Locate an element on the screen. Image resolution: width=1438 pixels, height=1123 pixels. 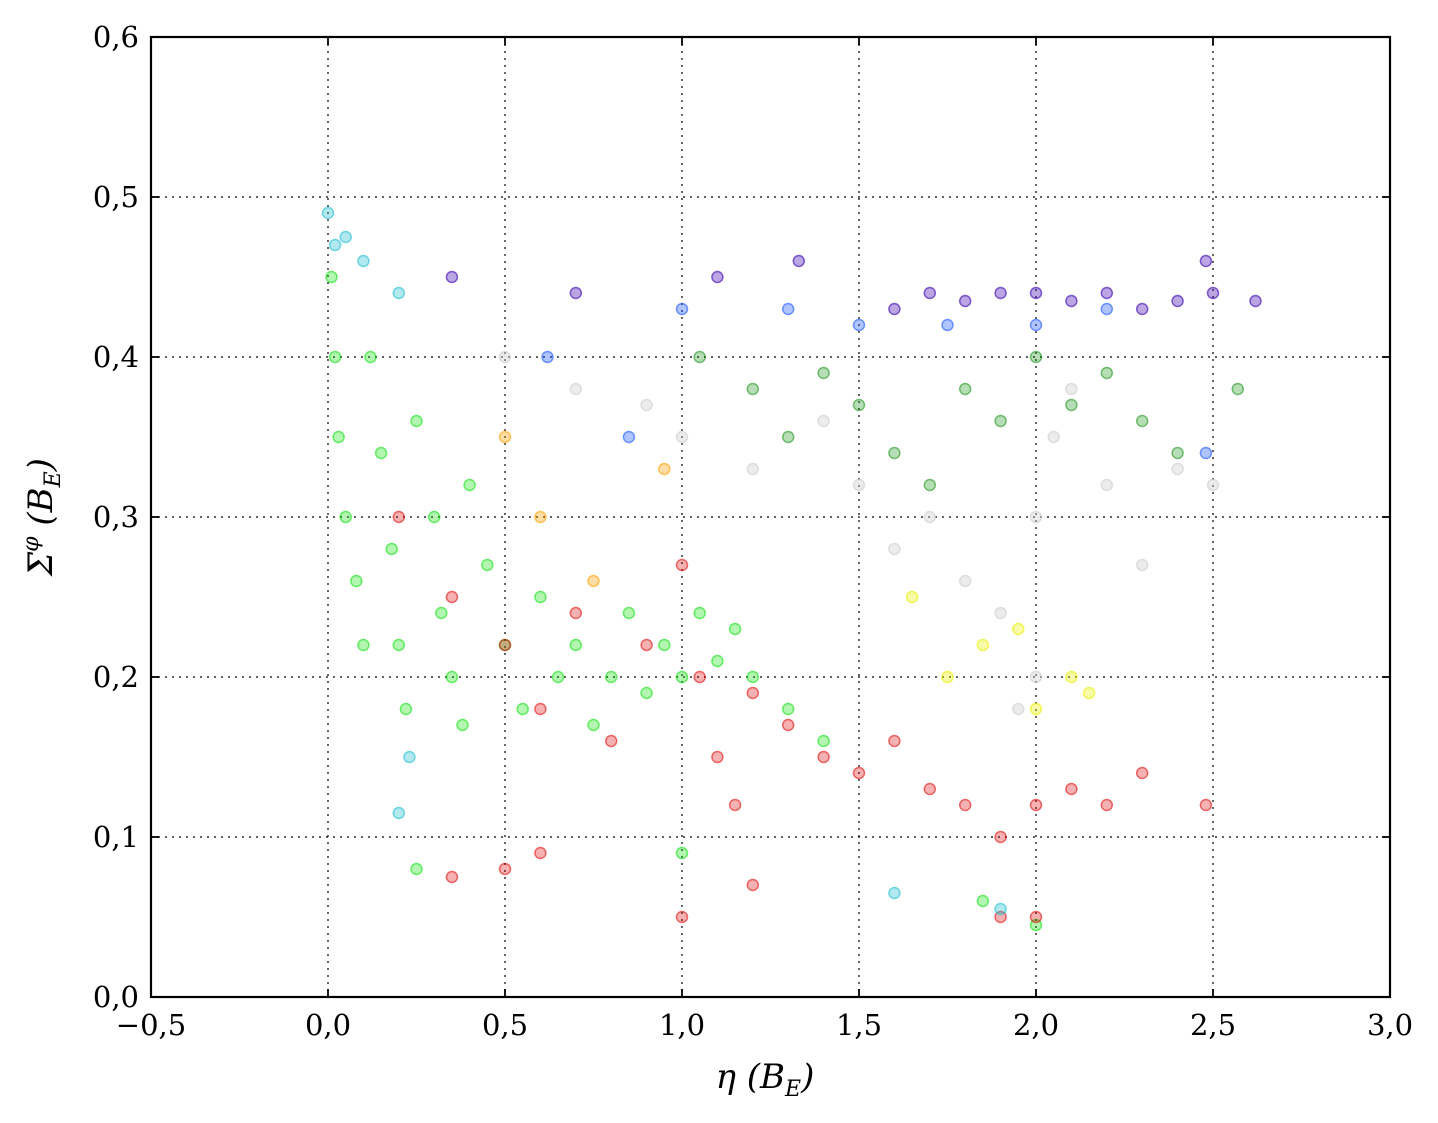
y-axis-label: Σφ (BE) is located at coordinates (42, 518).